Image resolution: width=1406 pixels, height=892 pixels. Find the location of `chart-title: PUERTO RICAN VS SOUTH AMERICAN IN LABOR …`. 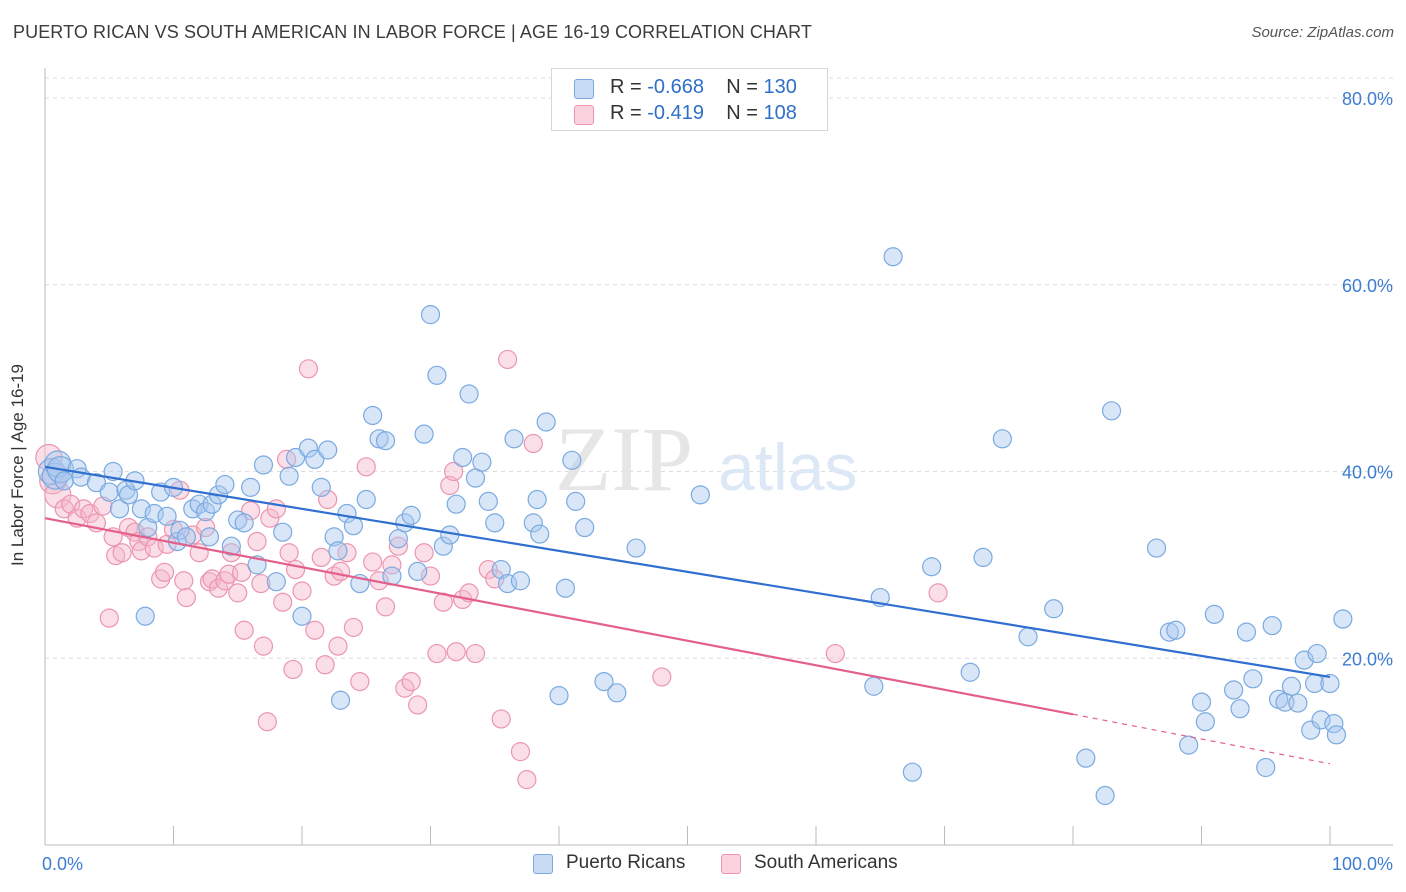

chart-title: PUERTO RICAN VS SOUTH AMERICAN IN LABOR … is located at coordinates (413, 32).